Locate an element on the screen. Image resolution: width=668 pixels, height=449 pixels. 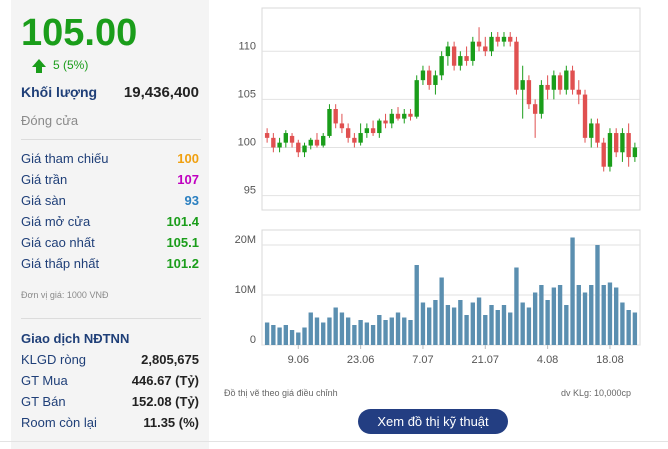
price-level-value: 93 is located at coordinates (191, 200).